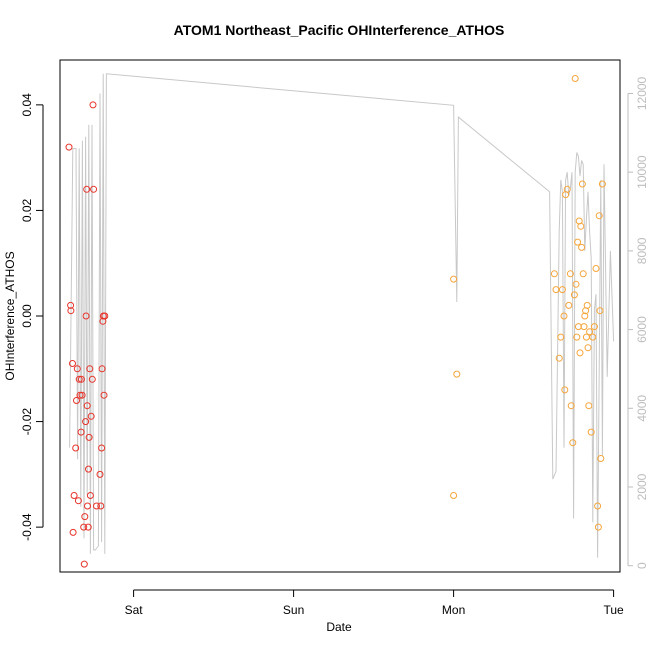 Image resolution: width=650 pixels, height=650 pixels. Describe the element at coordinates (642, 172) in the screenshot. I see `y2-tick-label: 10000` at that location.